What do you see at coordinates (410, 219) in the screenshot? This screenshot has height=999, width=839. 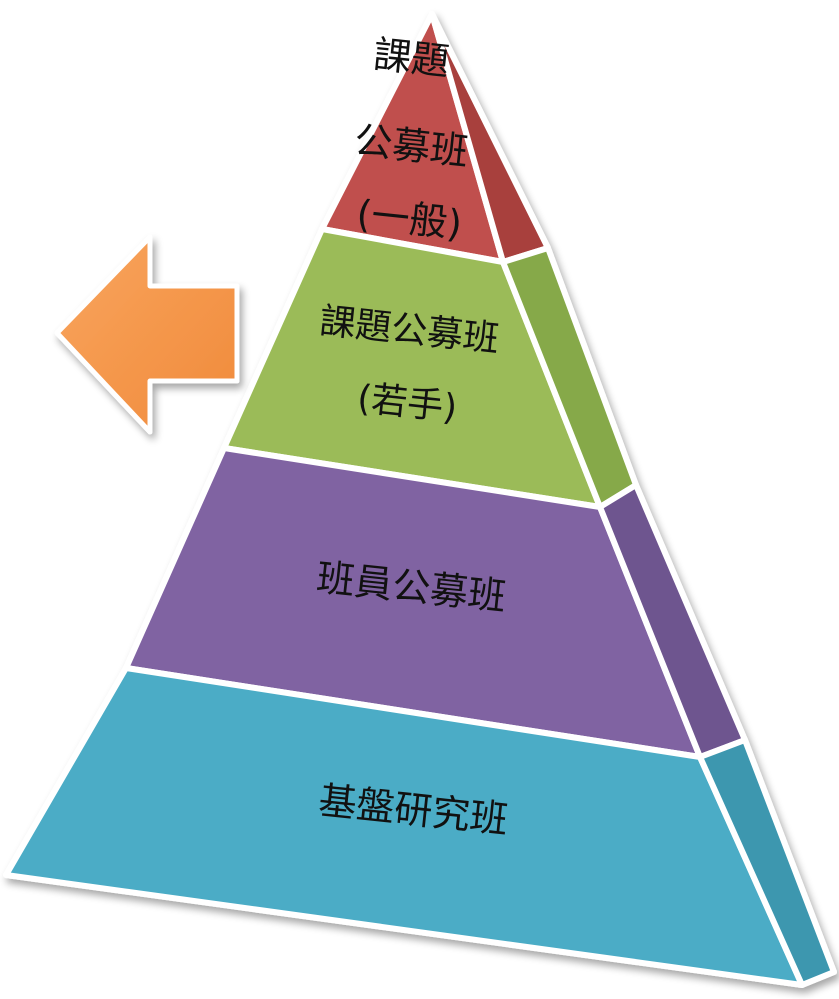 I see `tier-general-label-line3: (一般)` at bounding box center [410, 219].